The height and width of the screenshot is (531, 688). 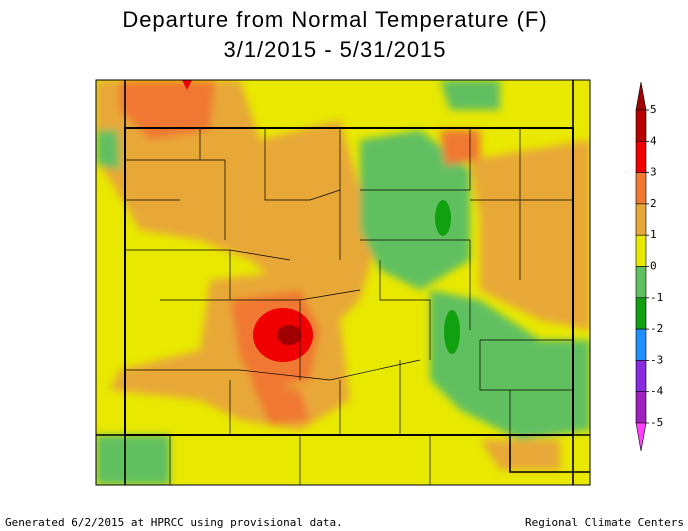 I want to click on legend-label: -1, so click(x=656, y=297).